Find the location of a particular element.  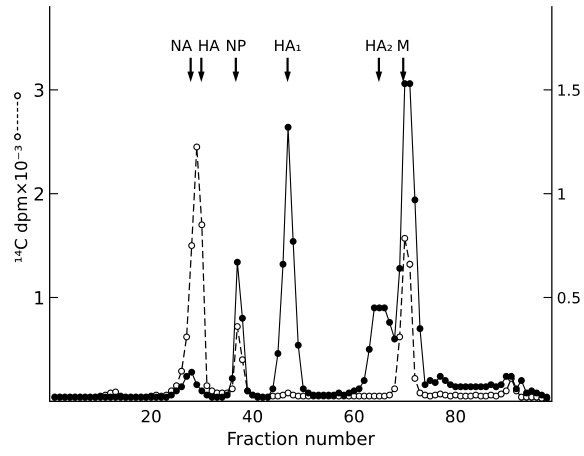

x-axis-title: Fraction number is located at coordinates (301, 438).